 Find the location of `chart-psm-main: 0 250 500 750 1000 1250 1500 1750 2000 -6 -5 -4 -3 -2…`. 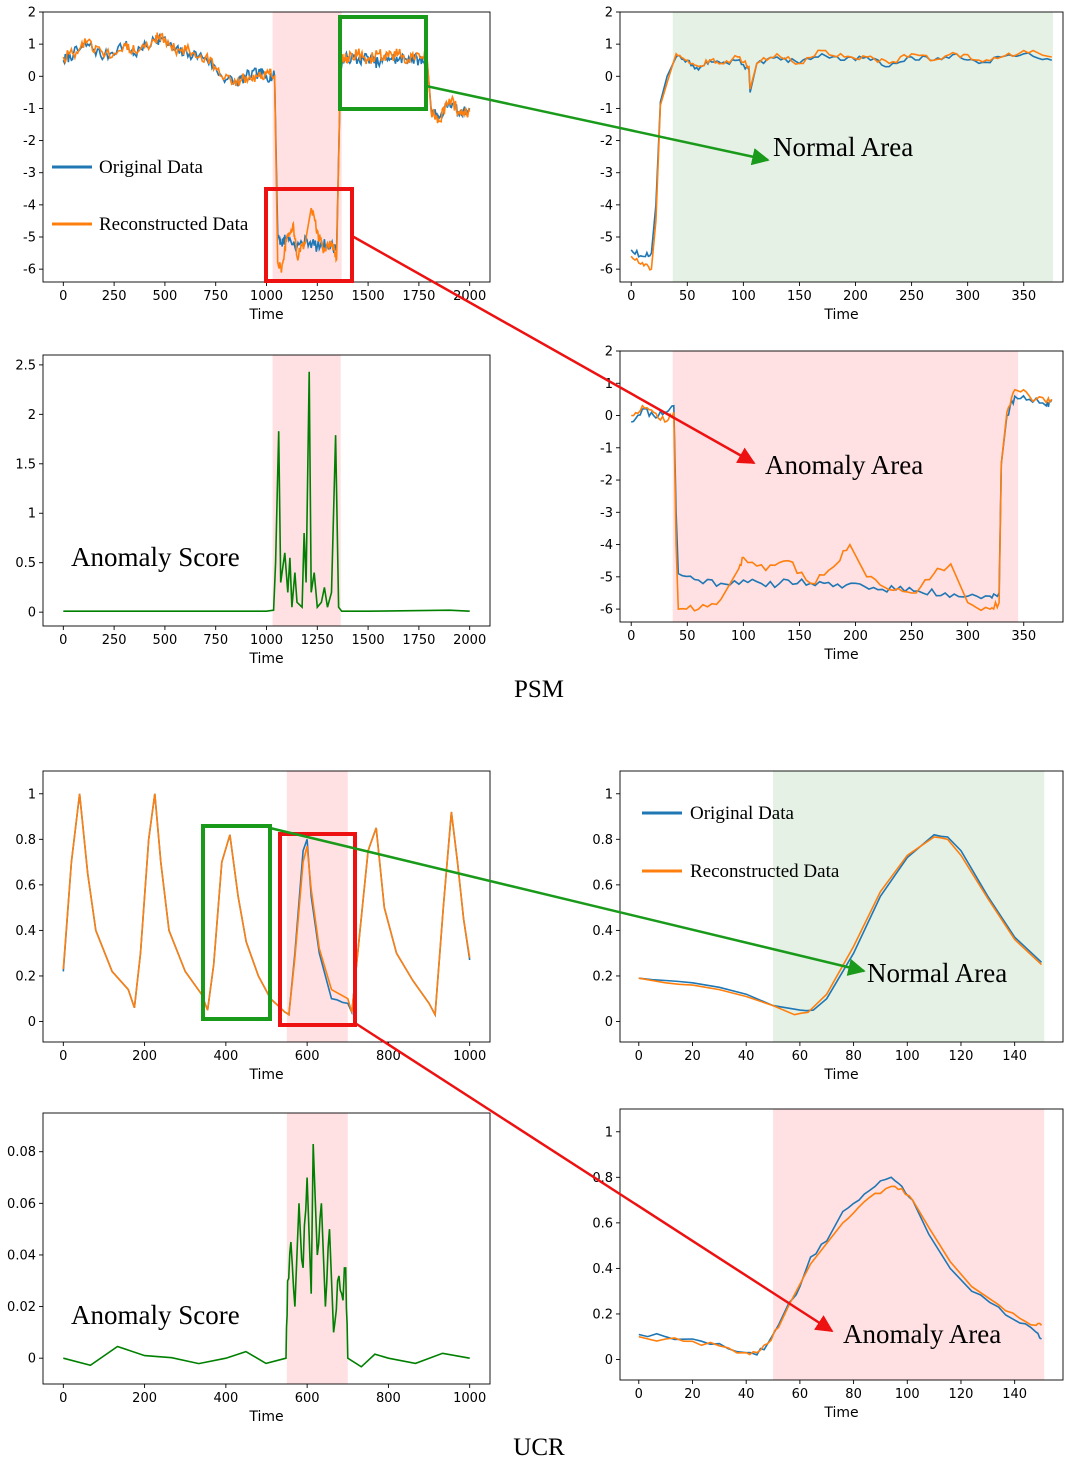

chart-psm-main: 0 250 500 750 1000 1250 1500 1750 2000 -6 -5 -4 -3 -2… is located at coordinates (257, 164).